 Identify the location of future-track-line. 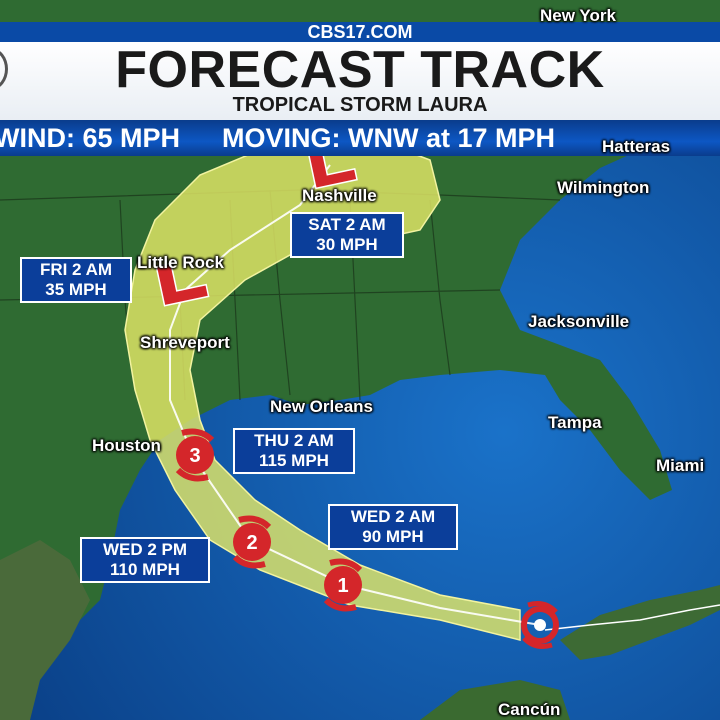
(632, 617).